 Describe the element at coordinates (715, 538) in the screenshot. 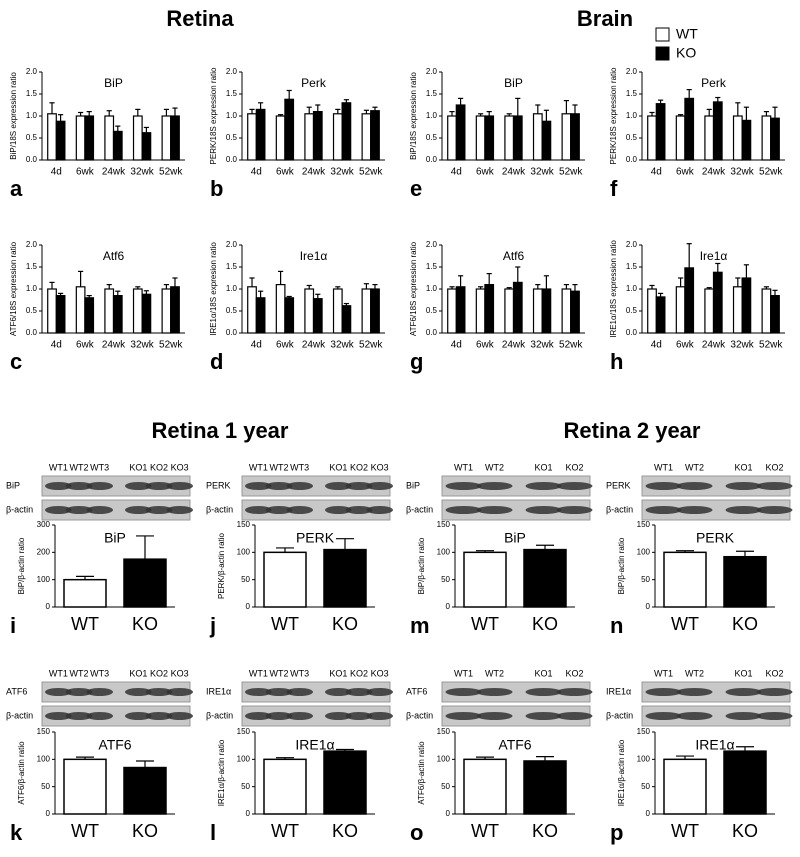

I see `chart-title: PERK` at that location.